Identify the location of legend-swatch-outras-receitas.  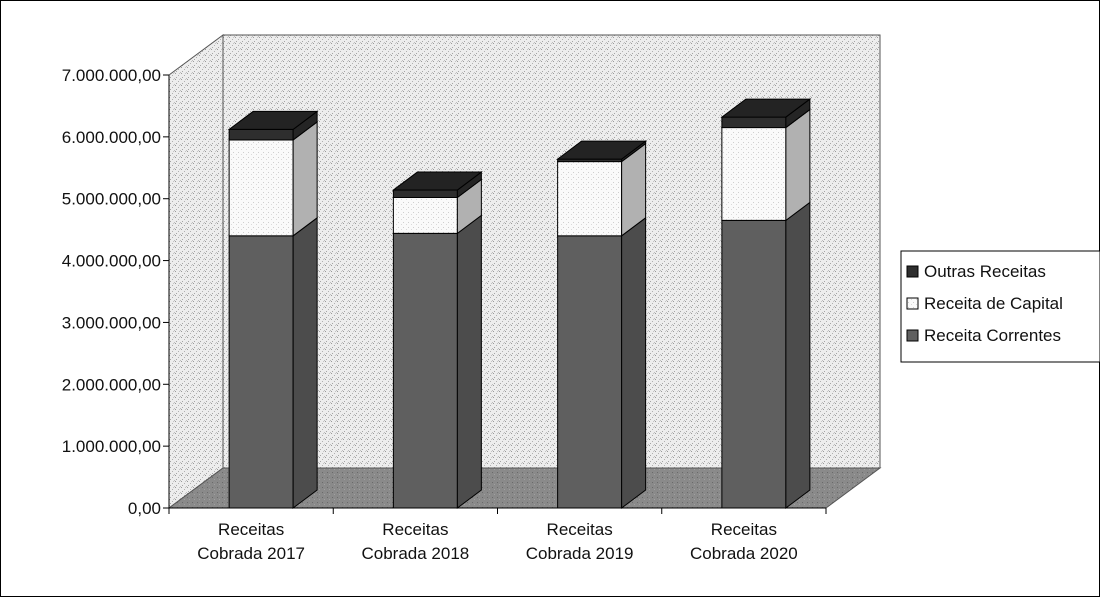
(912, 271).